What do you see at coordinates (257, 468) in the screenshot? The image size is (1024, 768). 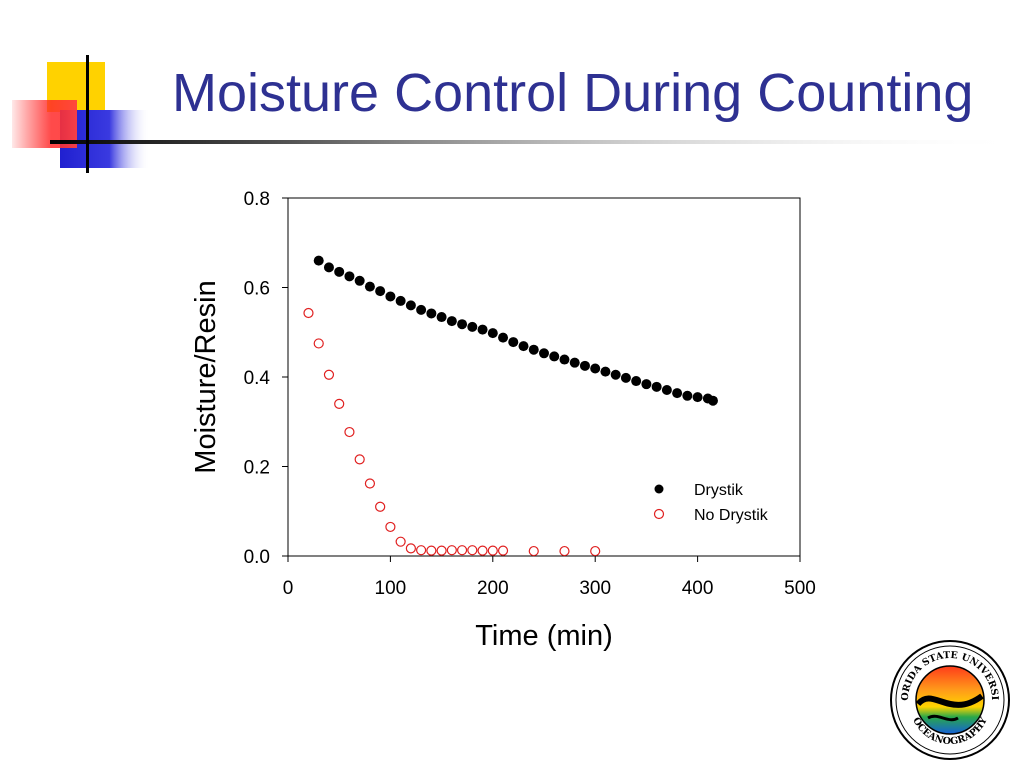 I see `y-tick-label: 0.2` at bounding box center [257, 468].